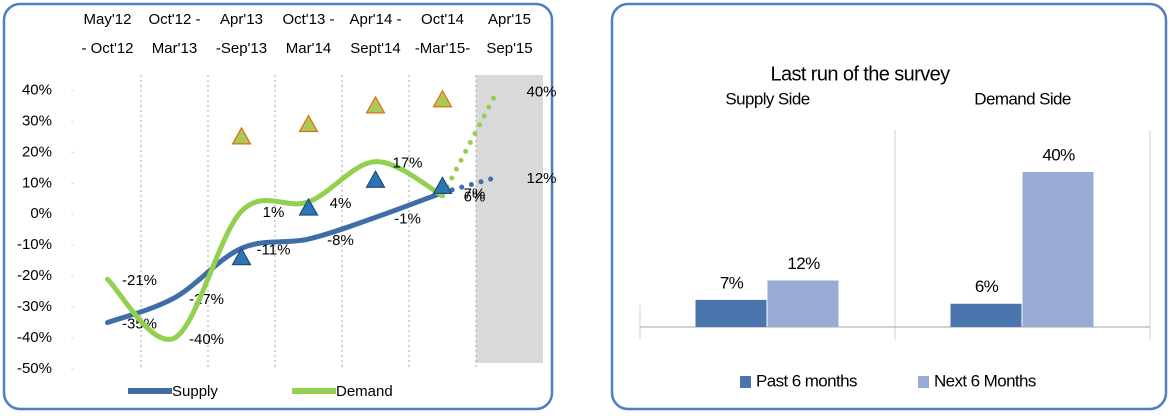 Image resolution: width=1172 pixels, height=416 pixels. I want to click on category-label: Demand Side, so click(1022, 98).